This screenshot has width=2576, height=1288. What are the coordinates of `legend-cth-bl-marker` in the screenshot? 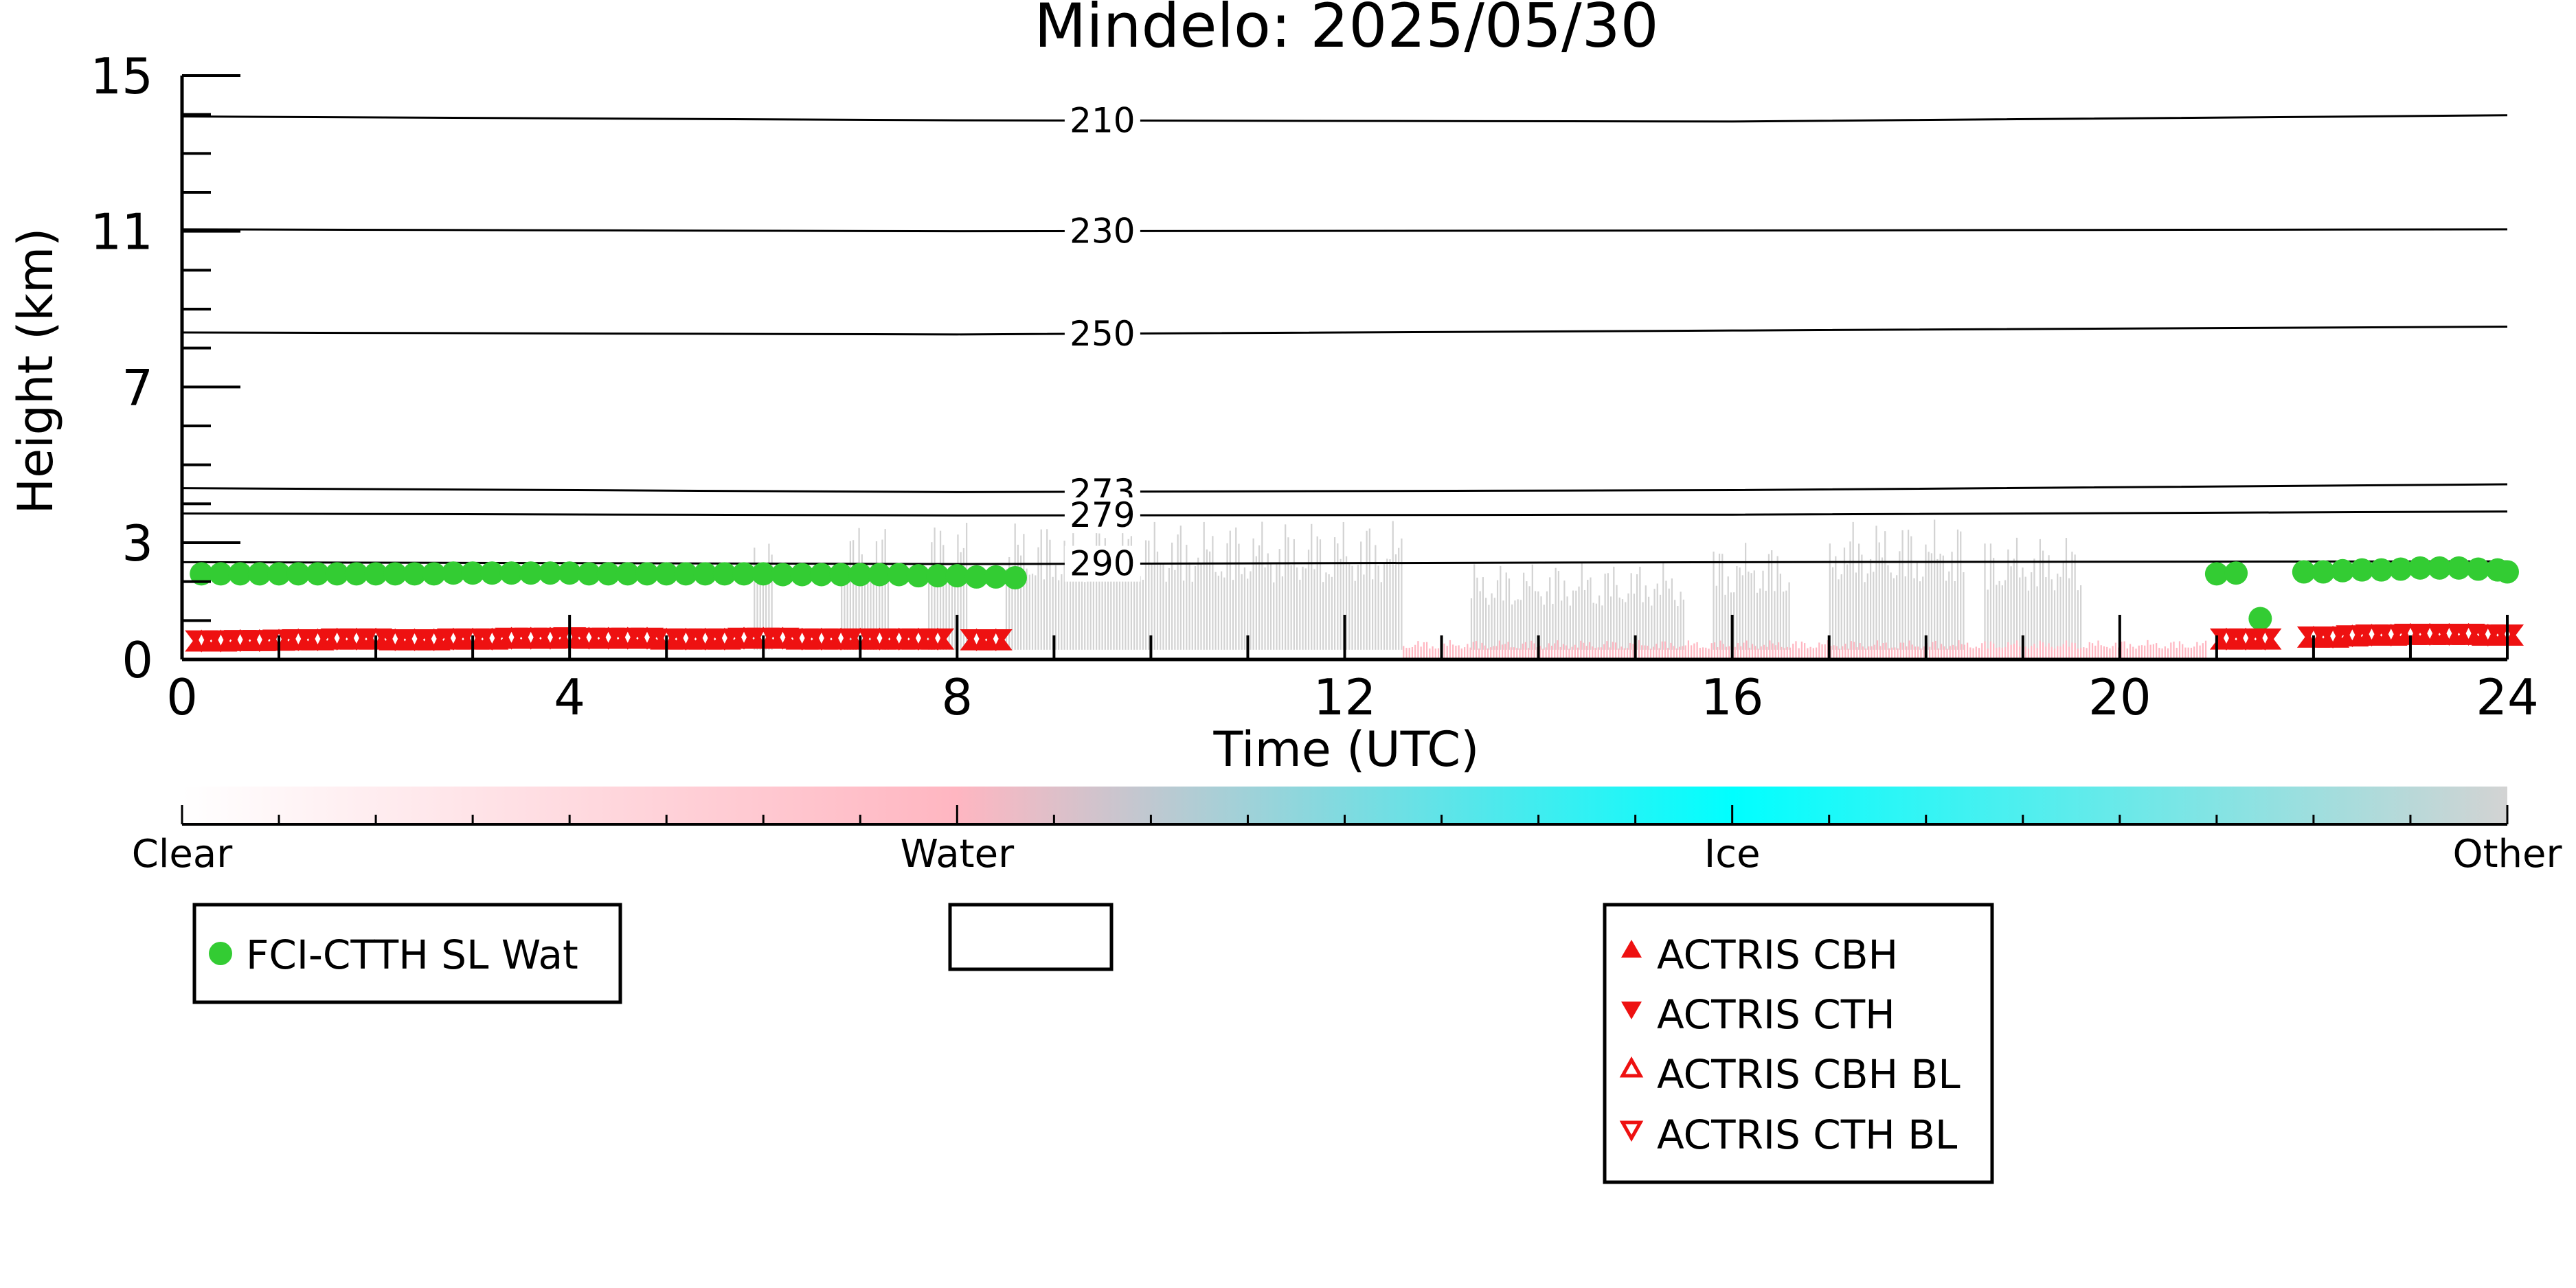 It's located at (1631, 1131).